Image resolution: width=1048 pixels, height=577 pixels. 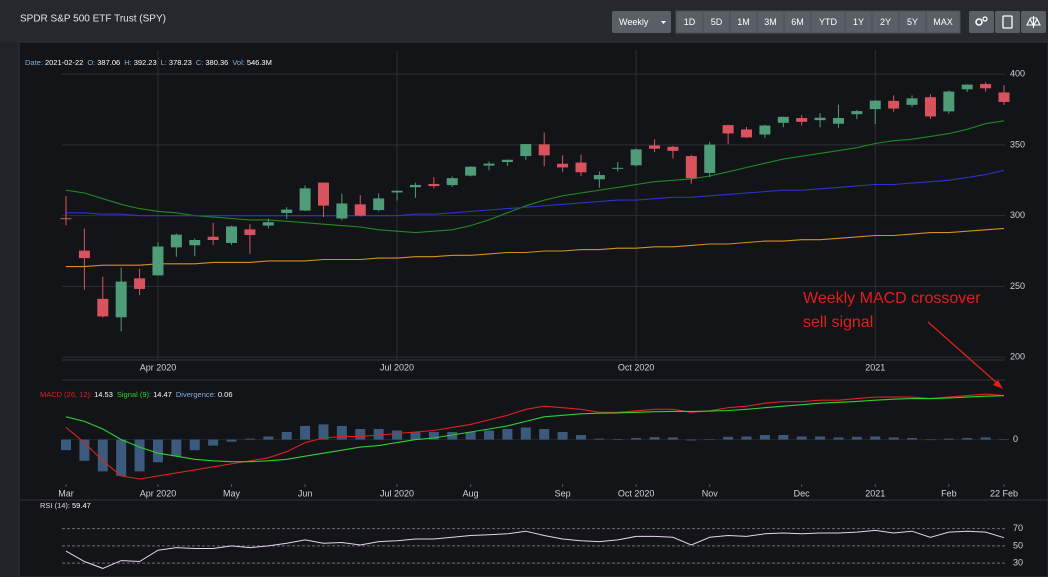 I want to click on legend-name: Signal (9):, so click(x=134, y=394).